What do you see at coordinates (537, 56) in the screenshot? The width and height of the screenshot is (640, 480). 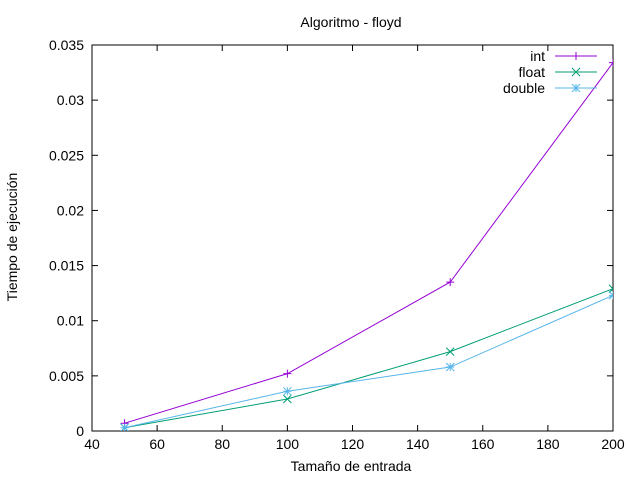 I see `legend-label-int: int` at bounding box center [537, 56].